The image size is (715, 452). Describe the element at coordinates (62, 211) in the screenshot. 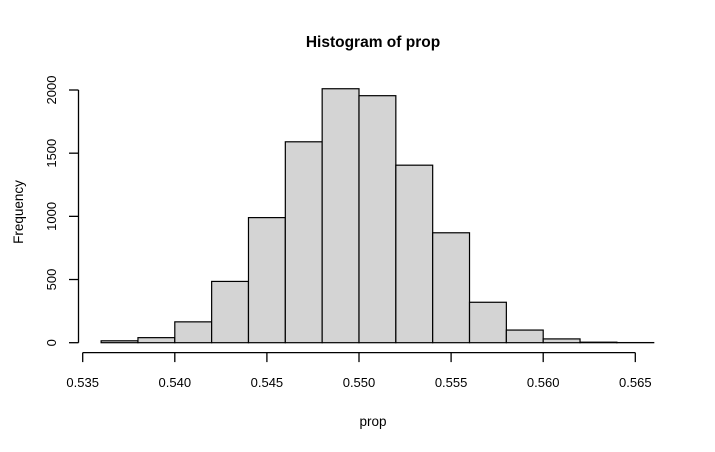

I see `y-axis: 0 500 1000 1500 2000` at that location.